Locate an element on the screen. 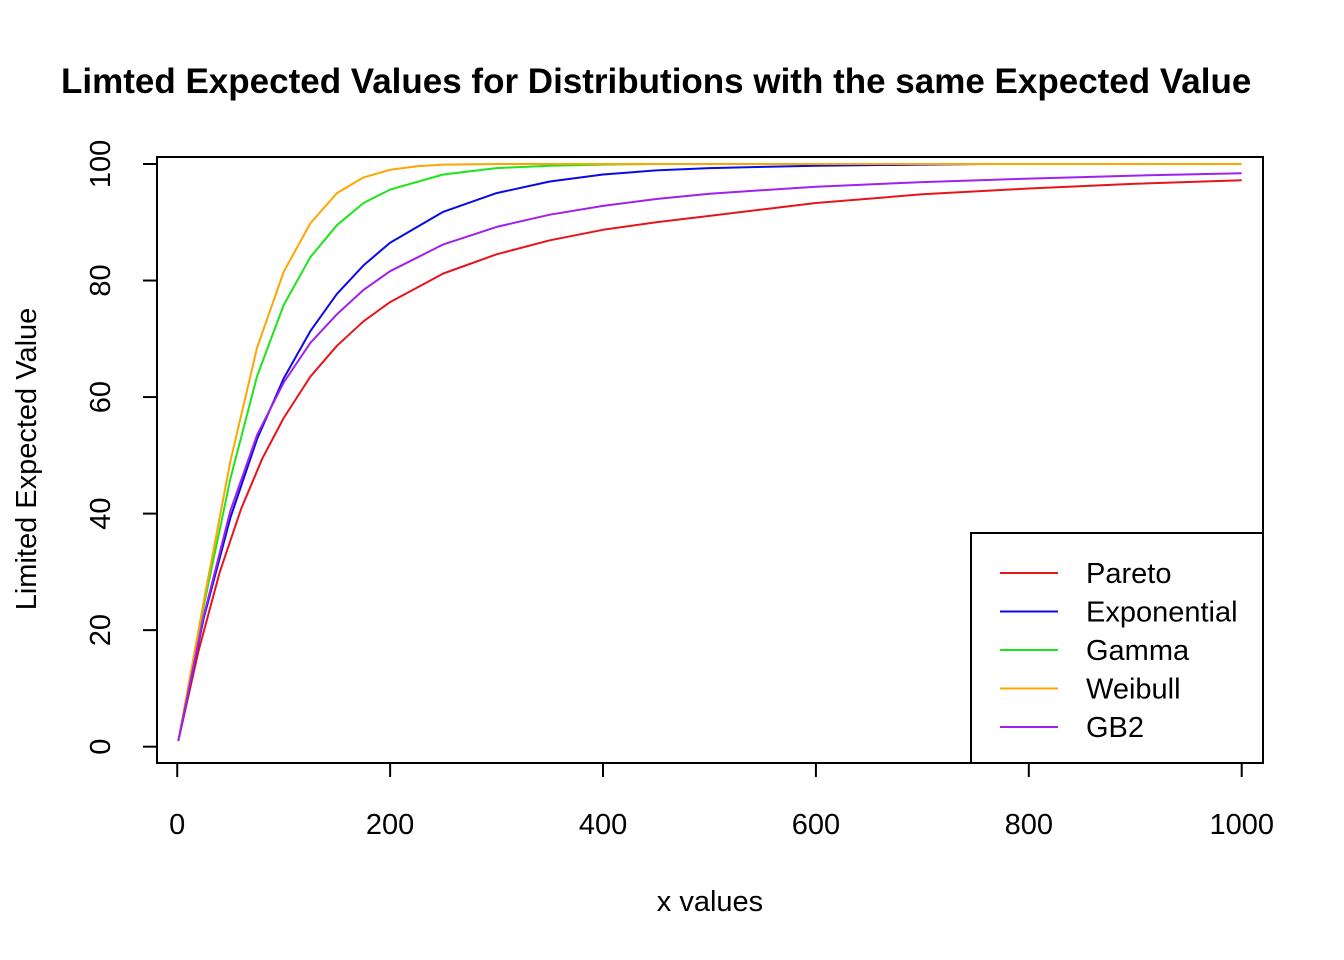  legend-box is located at coordinates (1117, 648).